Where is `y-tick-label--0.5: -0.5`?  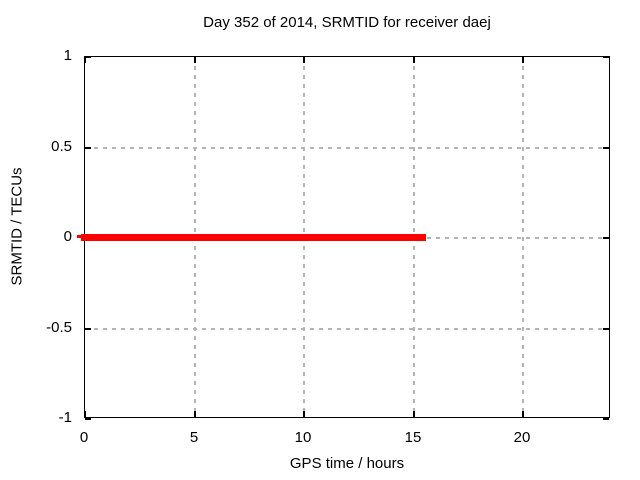
y-tick-label--0.5: -0.5 is located at coordinates (59, 327).